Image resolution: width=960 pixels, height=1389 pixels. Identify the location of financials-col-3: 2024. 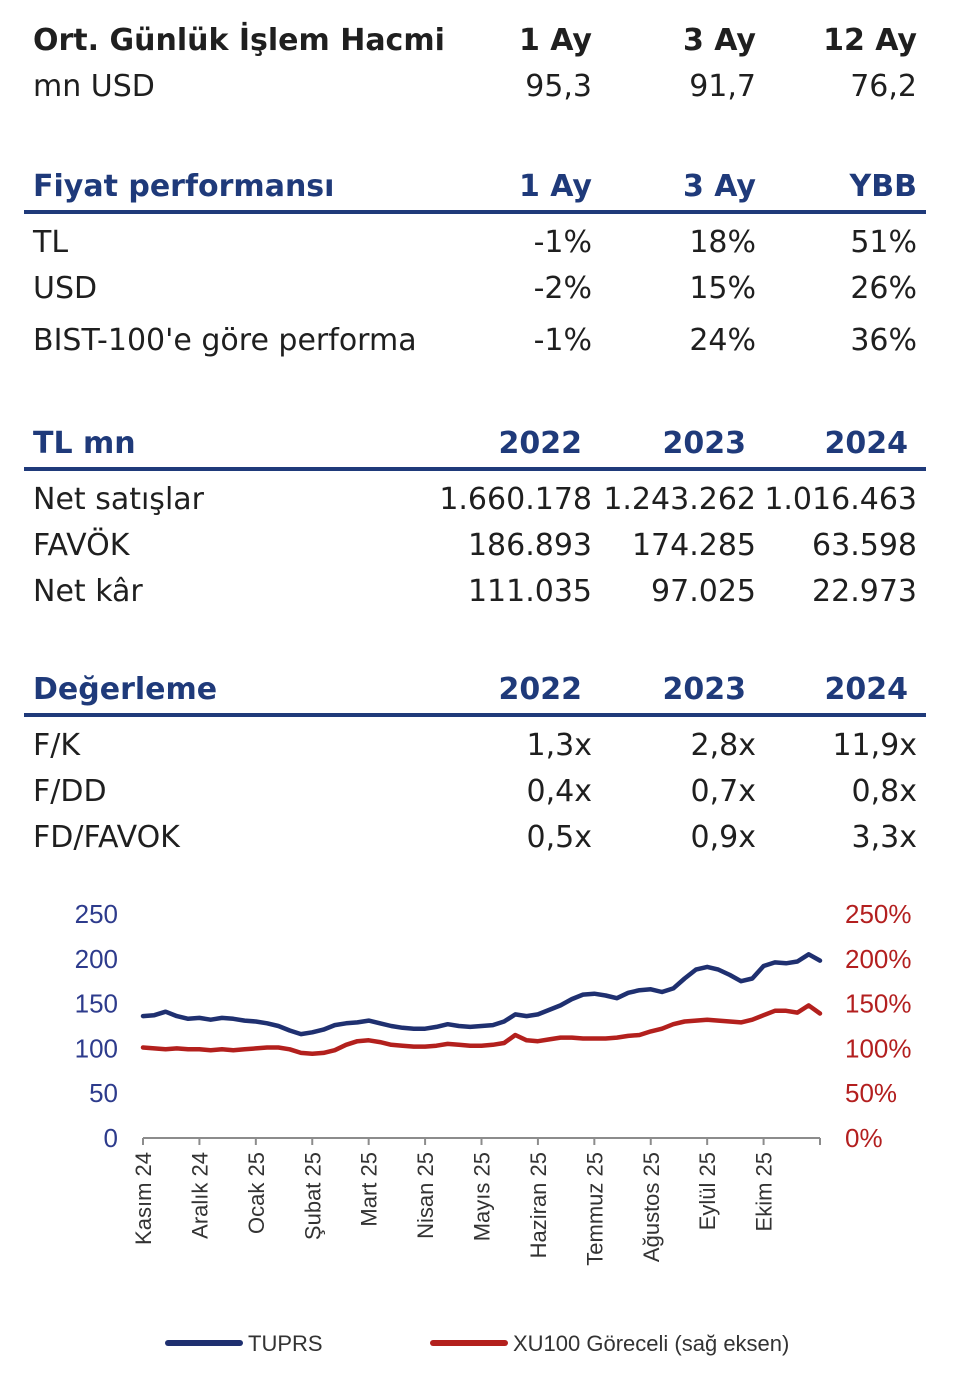
(866, 443).